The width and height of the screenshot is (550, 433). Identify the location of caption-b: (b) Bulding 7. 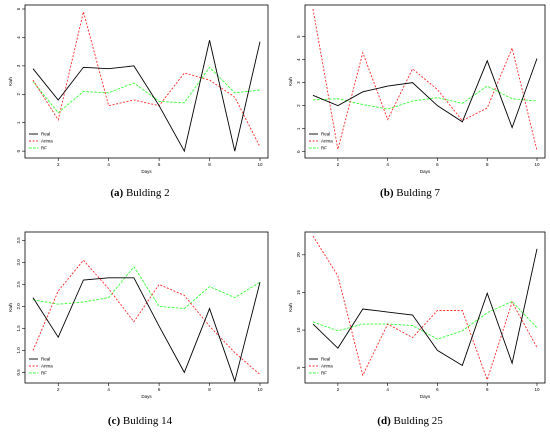
(410, 193).